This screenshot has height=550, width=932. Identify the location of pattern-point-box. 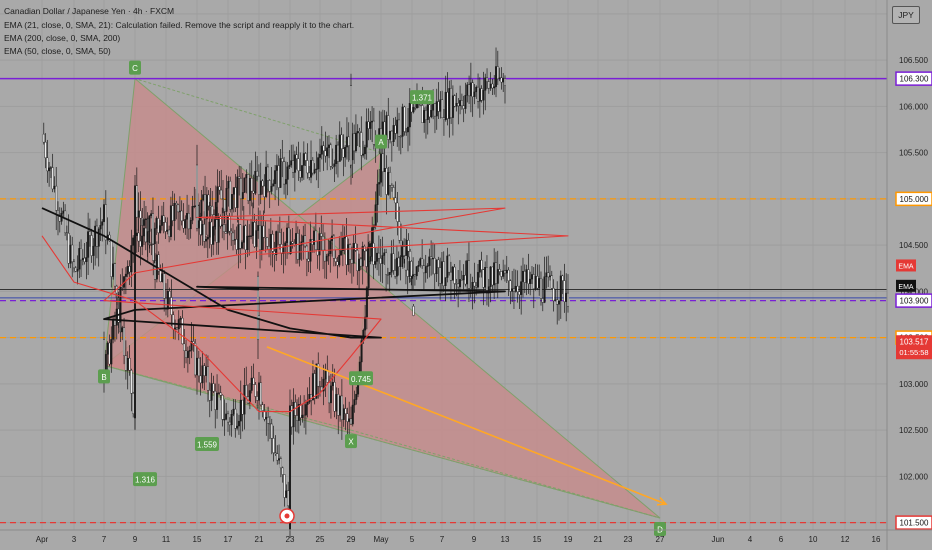
(660, 528).